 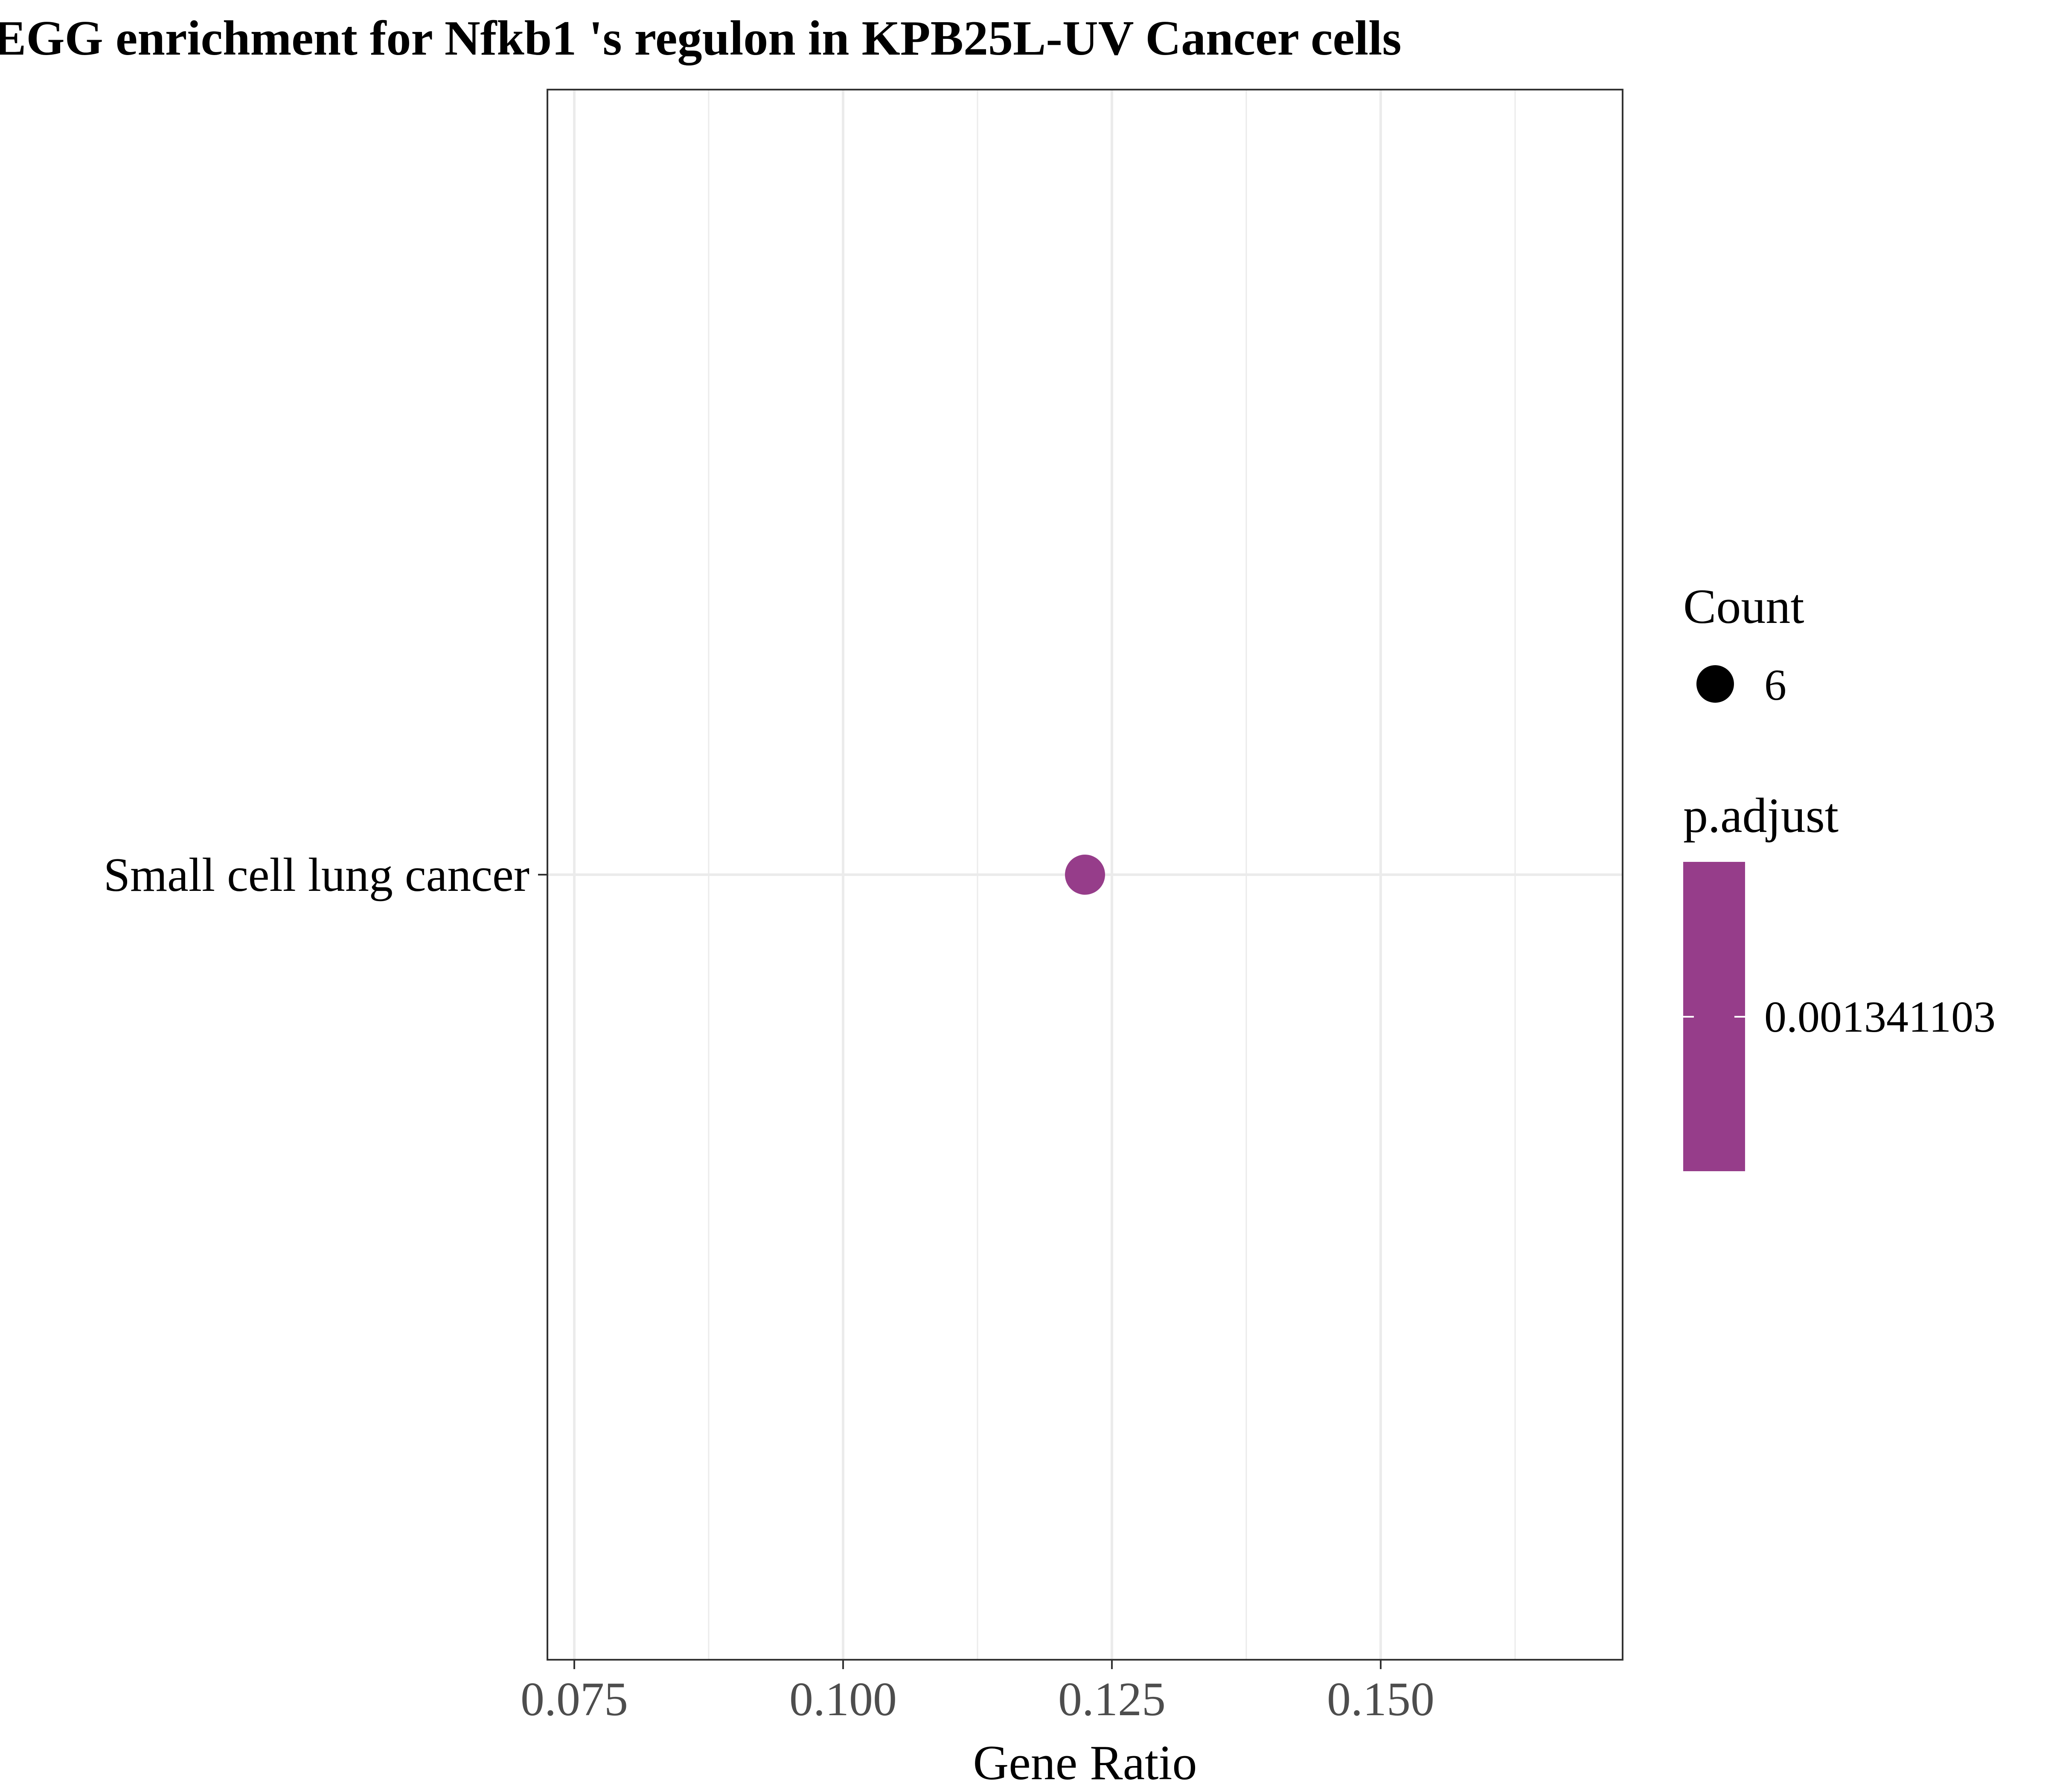 I want to click on legend-padjust-title: p.adjust, so click(x=1761, y=815).